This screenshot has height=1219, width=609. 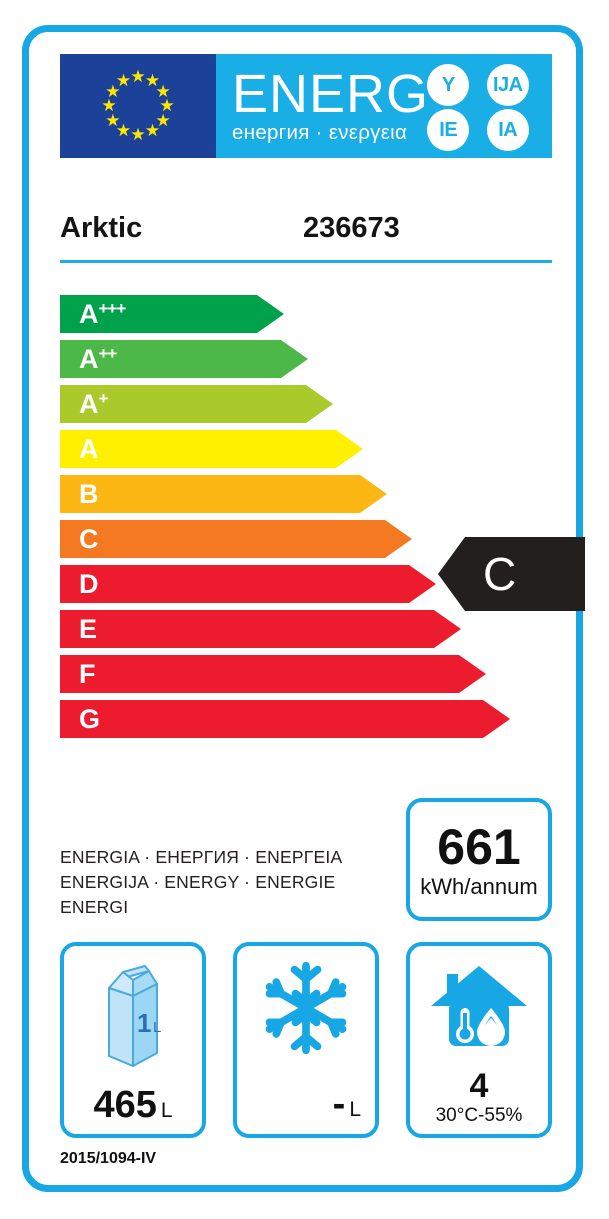 I want to click on energy-class-bar-d: D, so click(x=248, y=584).